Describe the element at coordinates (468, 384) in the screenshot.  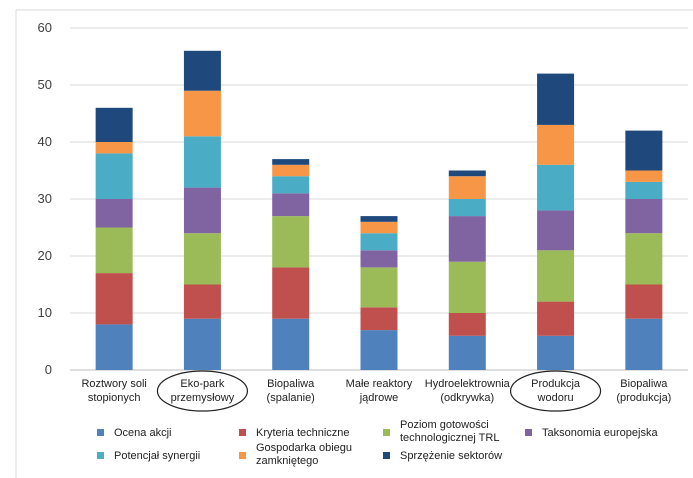
I see `category-label-line: Hydroelektrownia` at that location.